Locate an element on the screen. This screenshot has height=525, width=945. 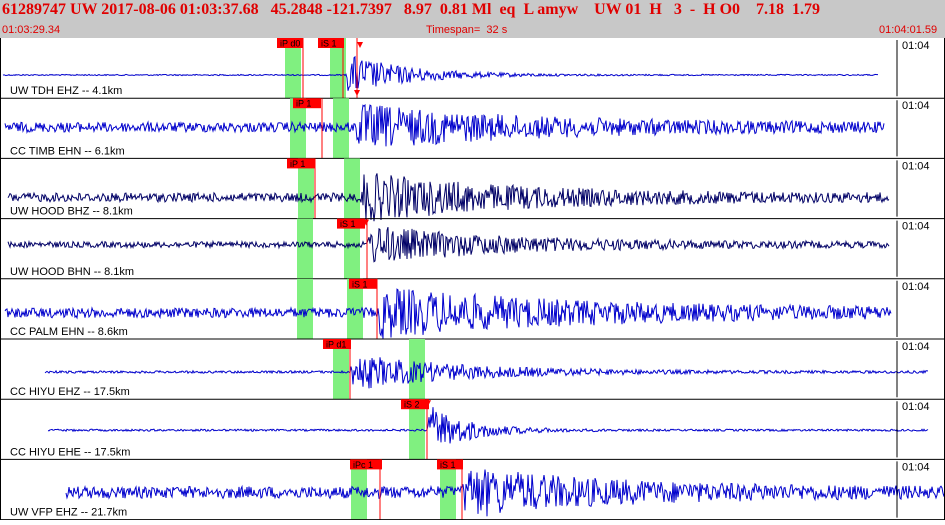
station-label: CC PALM EHN -- 8.6km is located at coordinates (69, 332).